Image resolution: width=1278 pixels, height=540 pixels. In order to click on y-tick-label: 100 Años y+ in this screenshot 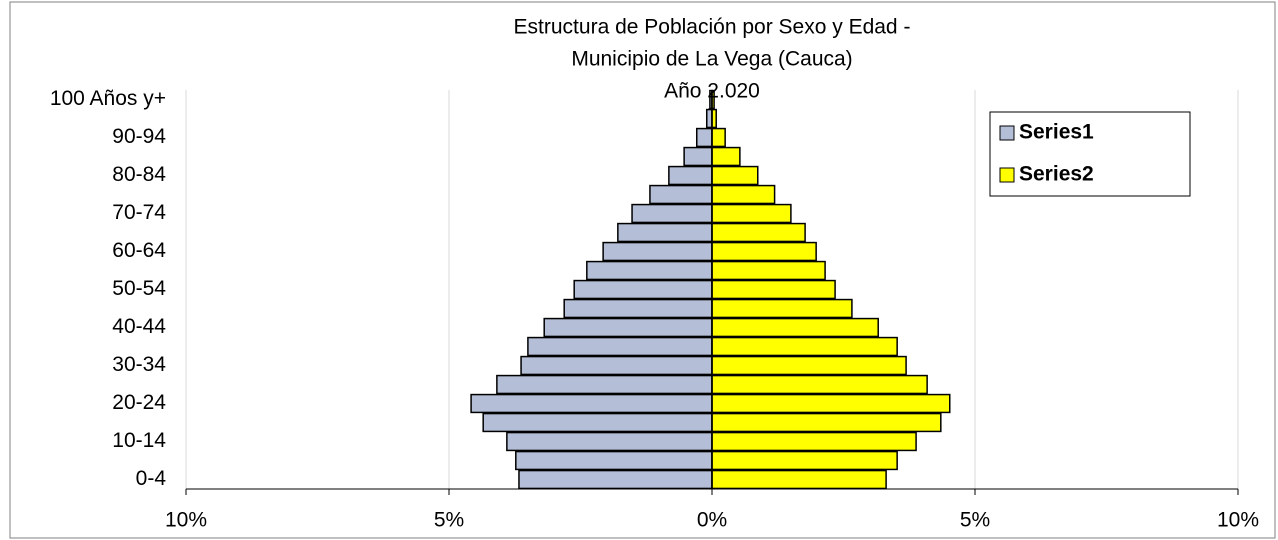, I will do `click(108, 98)`.